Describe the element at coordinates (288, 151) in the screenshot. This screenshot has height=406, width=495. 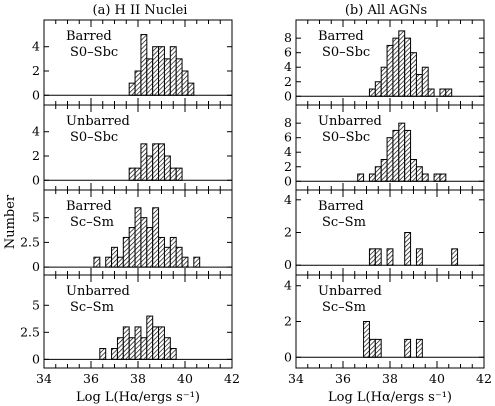
I see `y-tick-label-1-1-2: 4` at that location.